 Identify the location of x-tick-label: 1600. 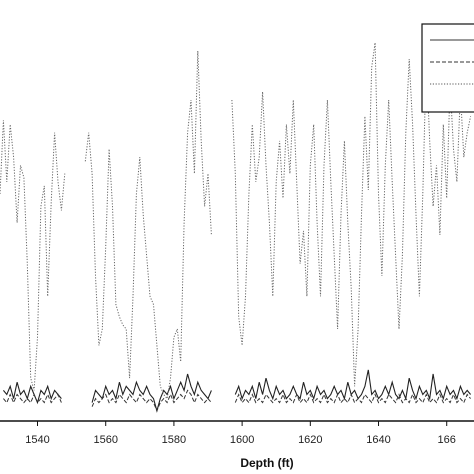
(242, 440).